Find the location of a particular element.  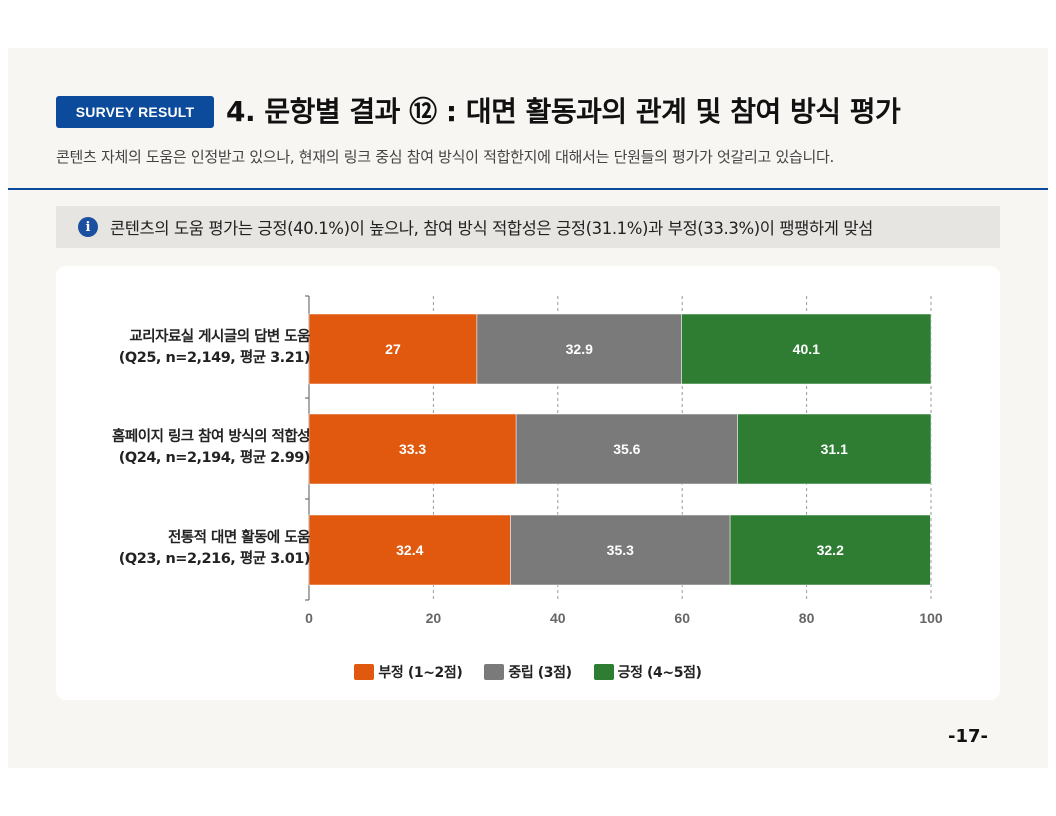

bar-value-label: 33.3 is located at coordinates (412, 449).